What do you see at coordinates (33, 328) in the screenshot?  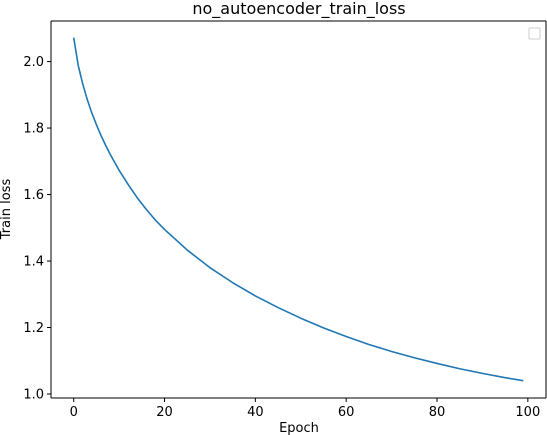 I see `y-tick-label: 1.2` at bounding box center [33, 328].